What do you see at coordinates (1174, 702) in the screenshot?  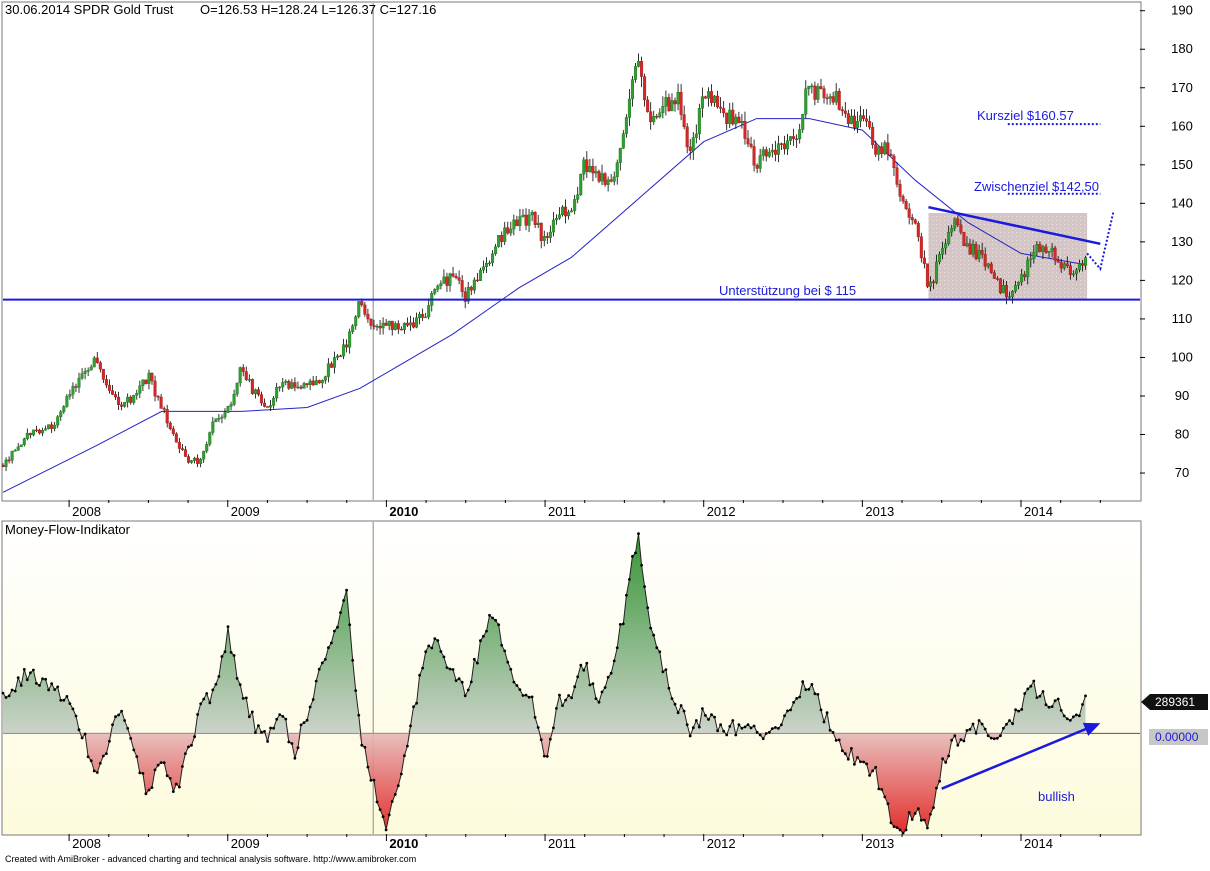 I see `last-value-badge` at bounding box center [1174, 702].